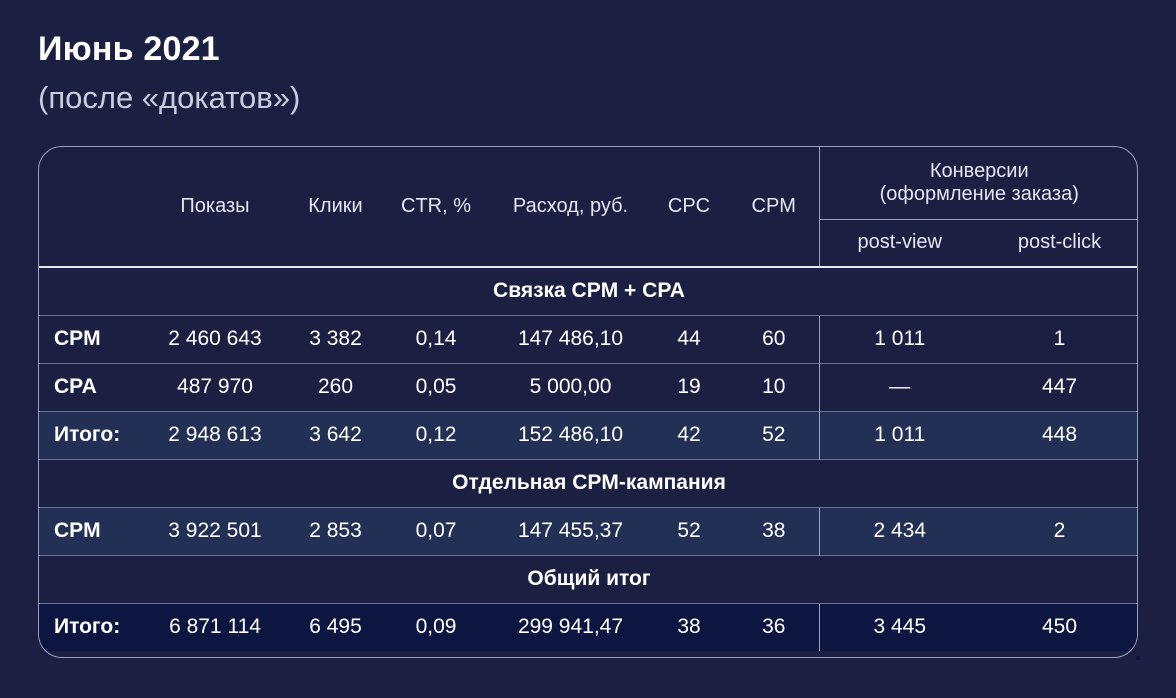  I want to click on table-cell: 450, so click(1058, 626).